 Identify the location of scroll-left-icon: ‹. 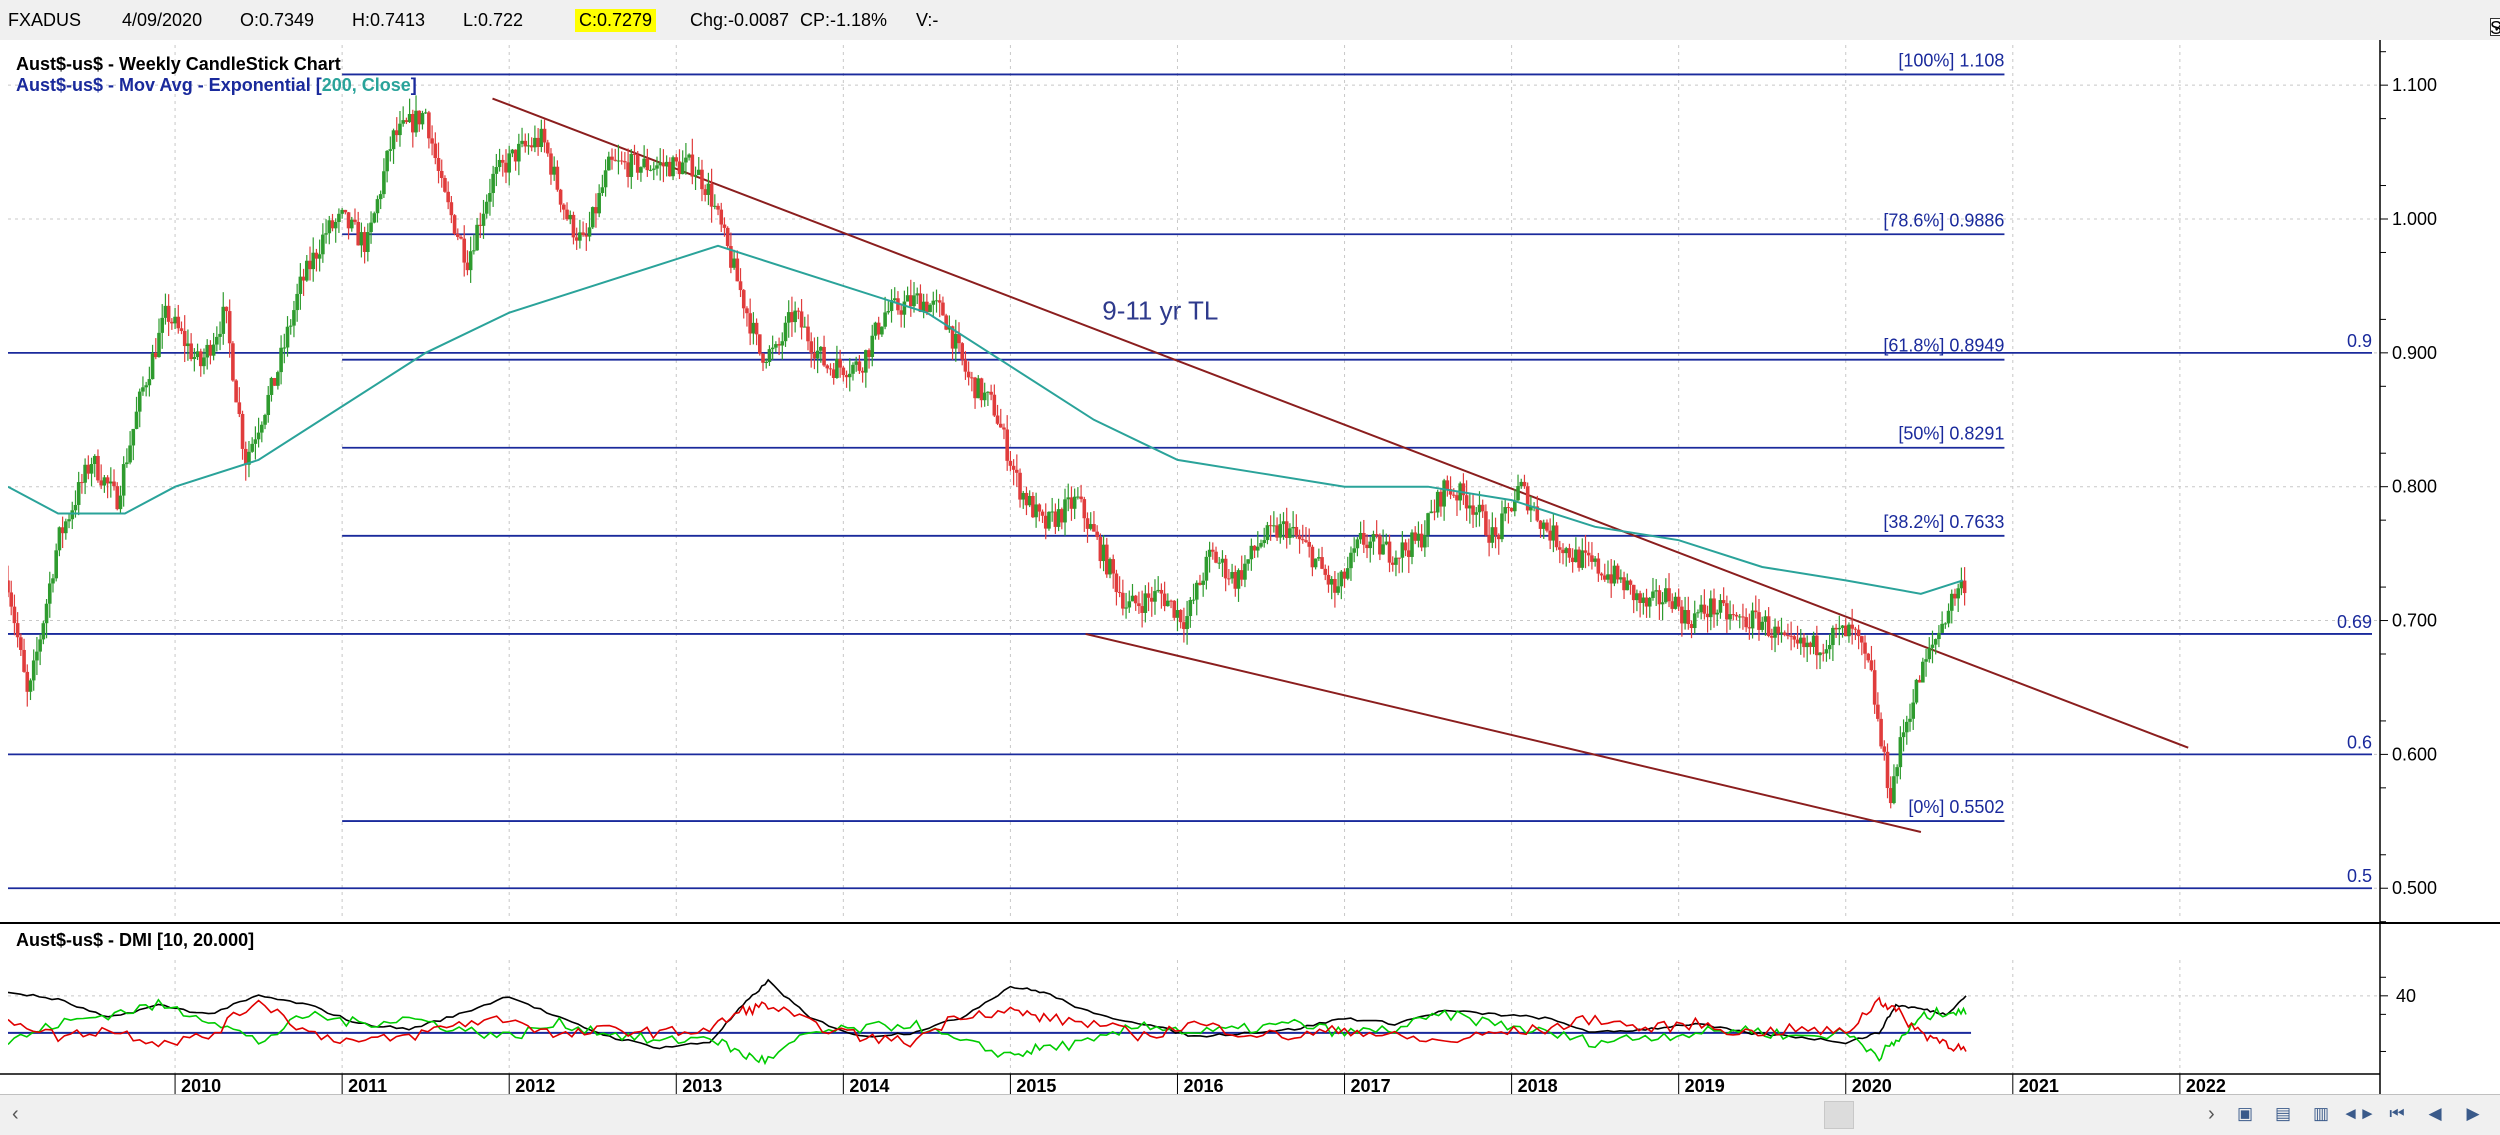
(15, 1114).